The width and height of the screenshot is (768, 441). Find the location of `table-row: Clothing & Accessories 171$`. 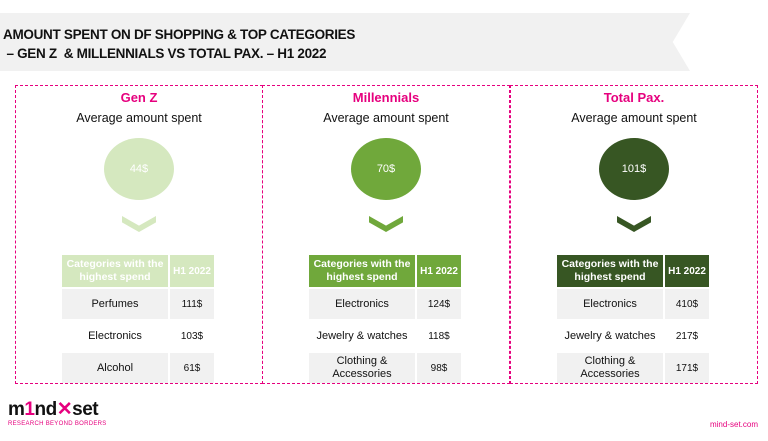

table-row: Clothing & Accessories 171$ is located at coordinates (633, 368).